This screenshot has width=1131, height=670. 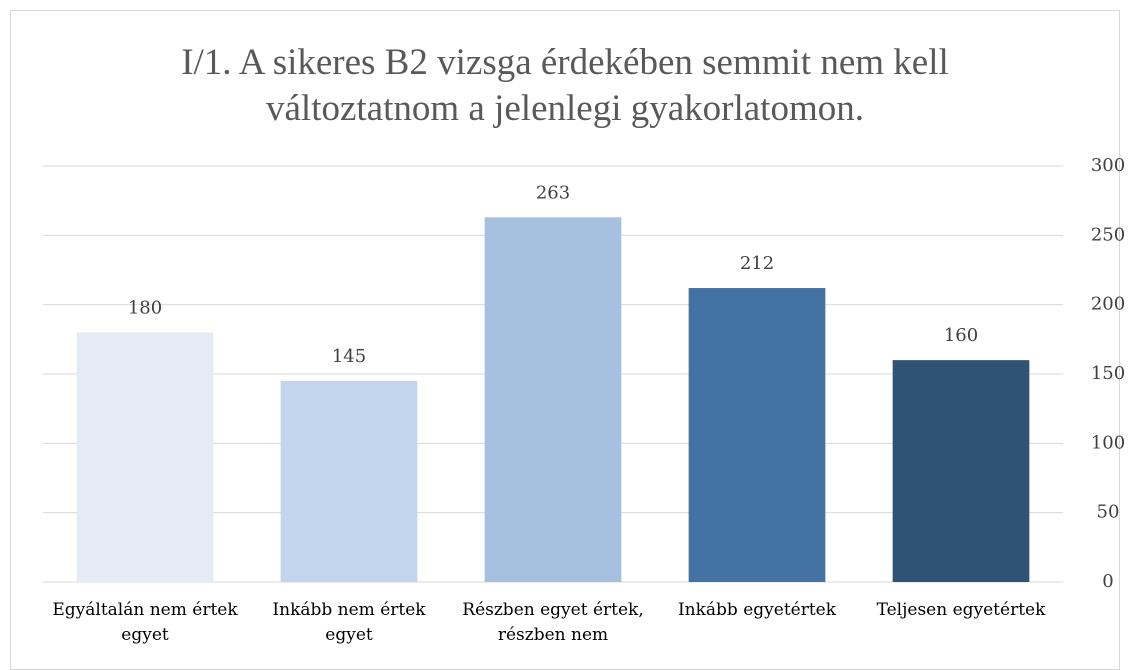 What do you see at coordinates (145, 622) in the screenshot?
I see `x-tick-label: Egyáltalán nem értek egyet` at bounding box center [145, 622].